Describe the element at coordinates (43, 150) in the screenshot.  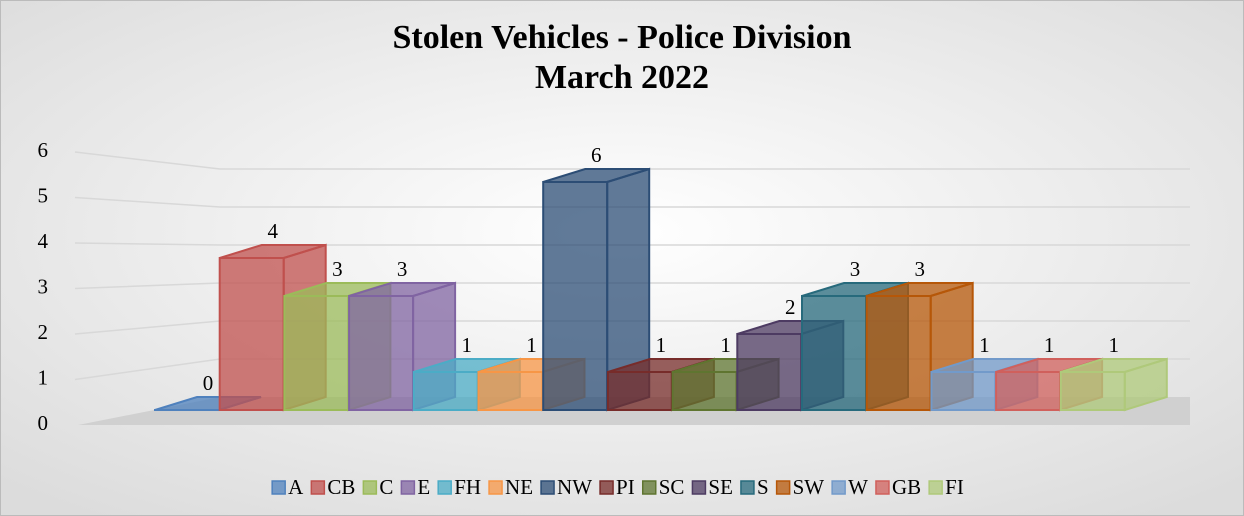
I see `y-tick-label: 6` at that location.